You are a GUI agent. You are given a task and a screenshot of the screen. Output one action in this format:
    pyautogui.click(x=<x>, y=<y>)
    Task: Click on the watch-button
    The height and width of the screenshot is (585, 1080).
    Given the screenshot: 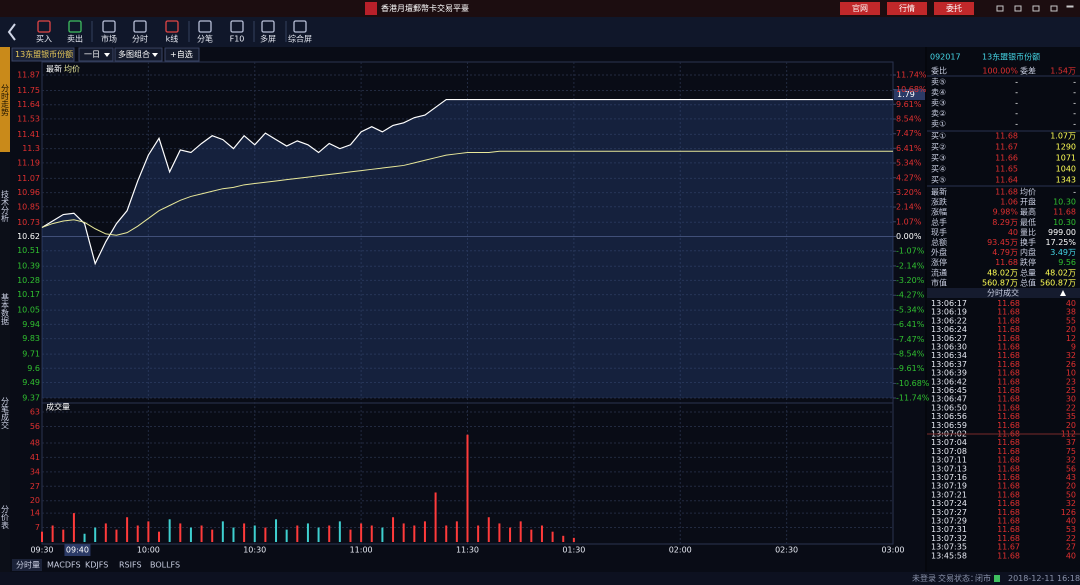 What is the action you would take?
    pyautogui.click(x=182, y=54)
    